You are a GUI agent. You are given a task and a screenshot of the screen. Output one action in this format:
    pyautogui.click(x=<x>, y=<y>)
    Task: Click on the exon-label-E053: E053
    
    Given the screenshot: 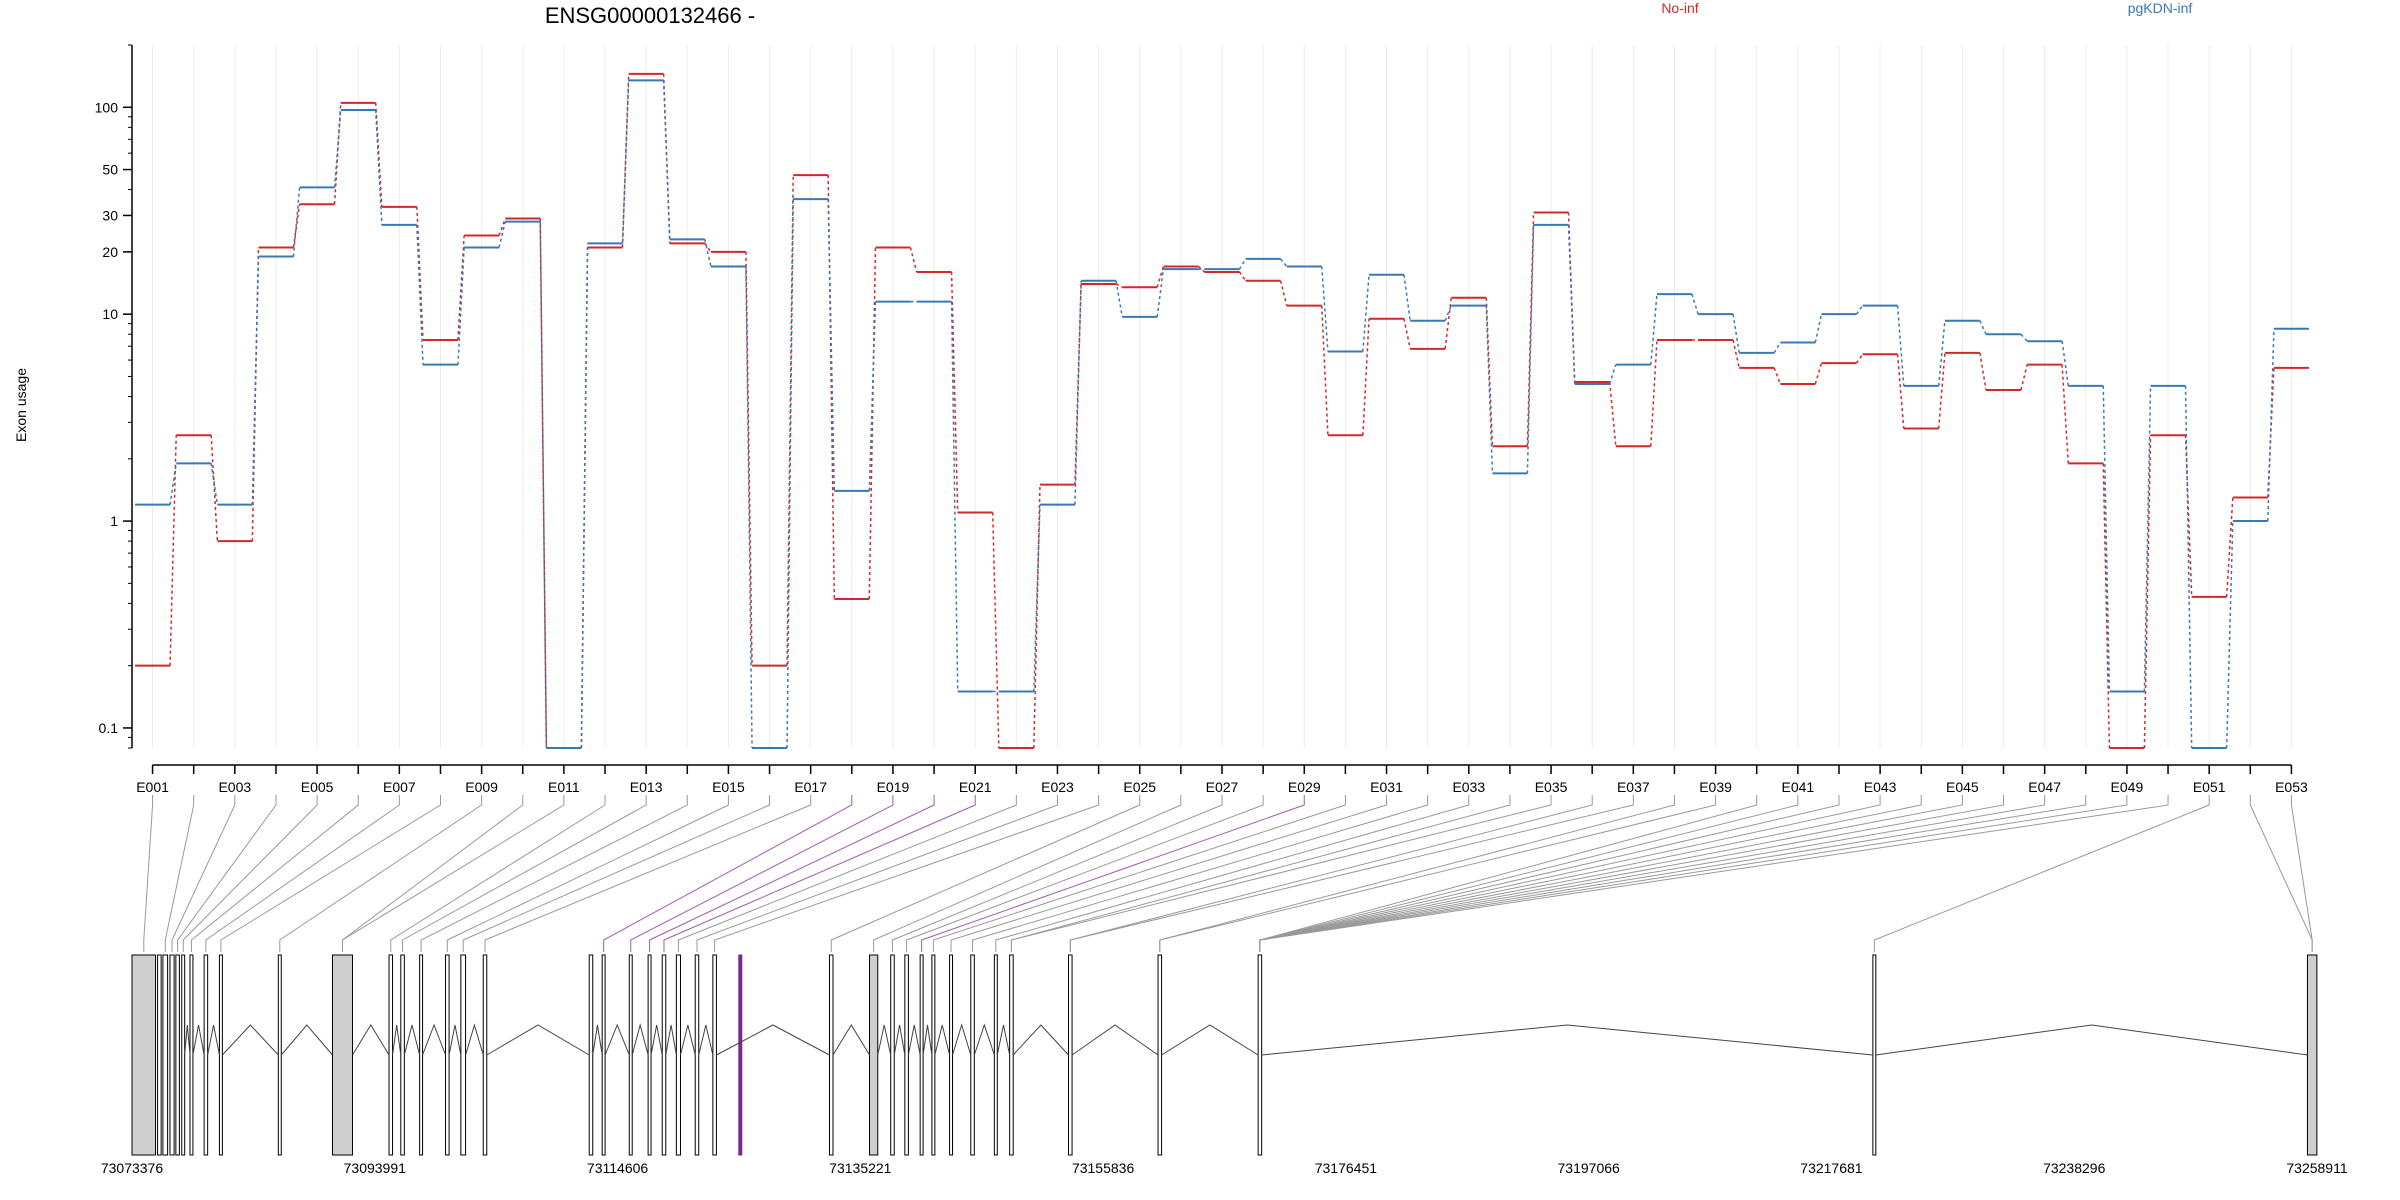 What is the action you would take?
    pyautogui.click(x=2291, y=787)
    